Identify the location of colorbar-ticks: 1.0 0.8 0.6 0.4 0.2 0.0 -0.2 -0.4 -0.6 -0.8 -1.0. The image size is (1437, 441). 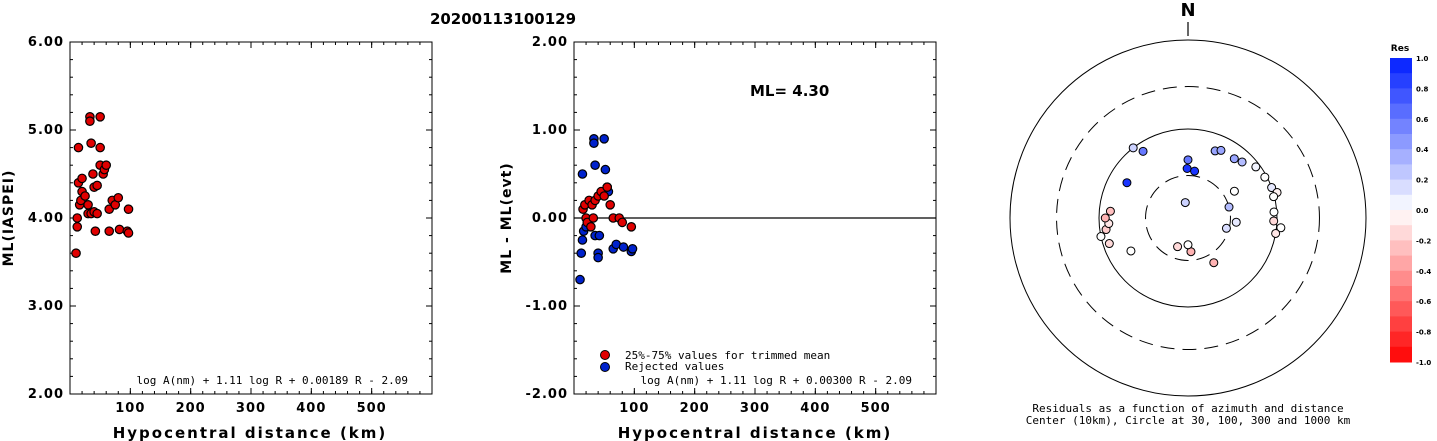
(1423, 211).